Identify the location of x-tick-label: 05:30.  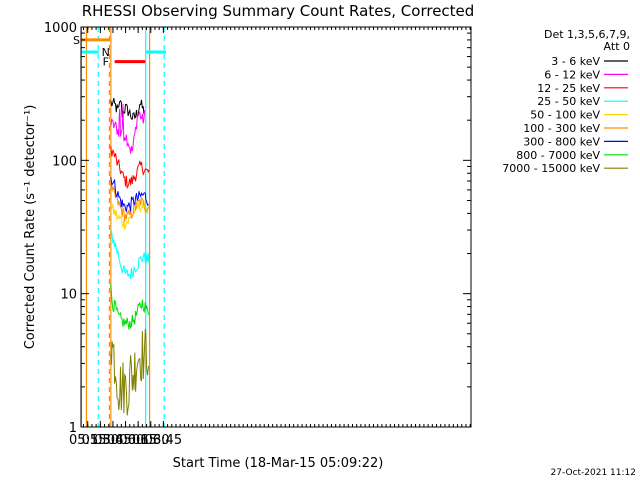
(100, 440).